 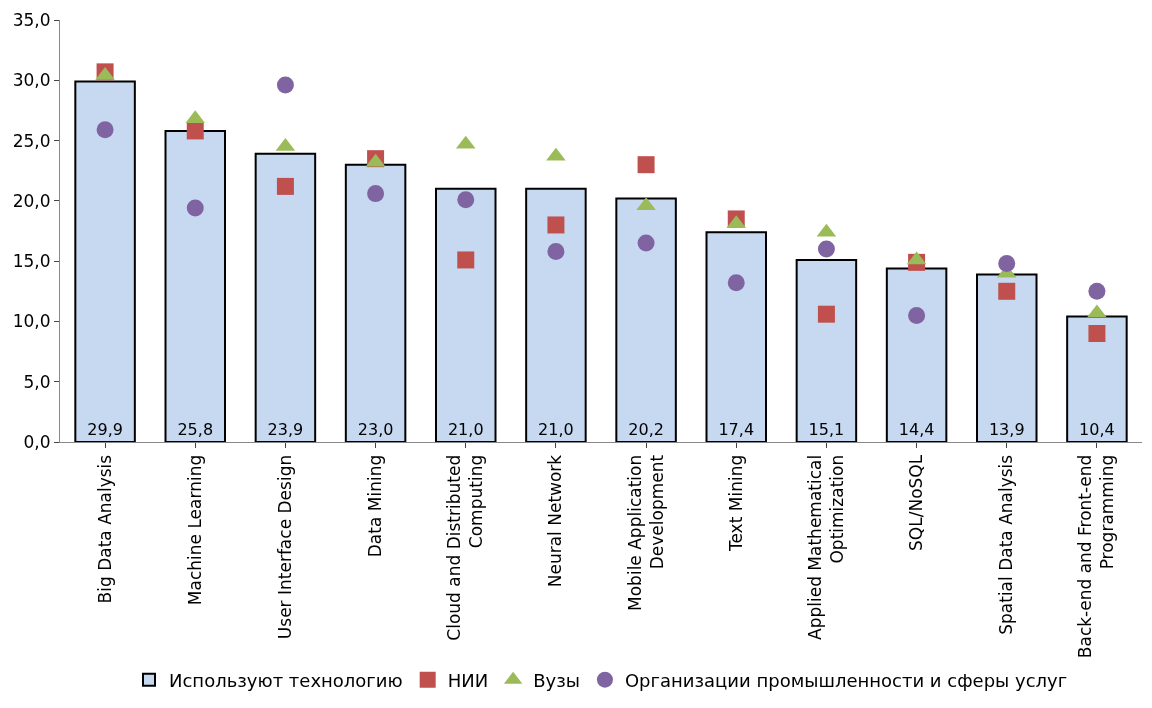 I want to click on data-label: 17,4, so click(x=736, y=429).